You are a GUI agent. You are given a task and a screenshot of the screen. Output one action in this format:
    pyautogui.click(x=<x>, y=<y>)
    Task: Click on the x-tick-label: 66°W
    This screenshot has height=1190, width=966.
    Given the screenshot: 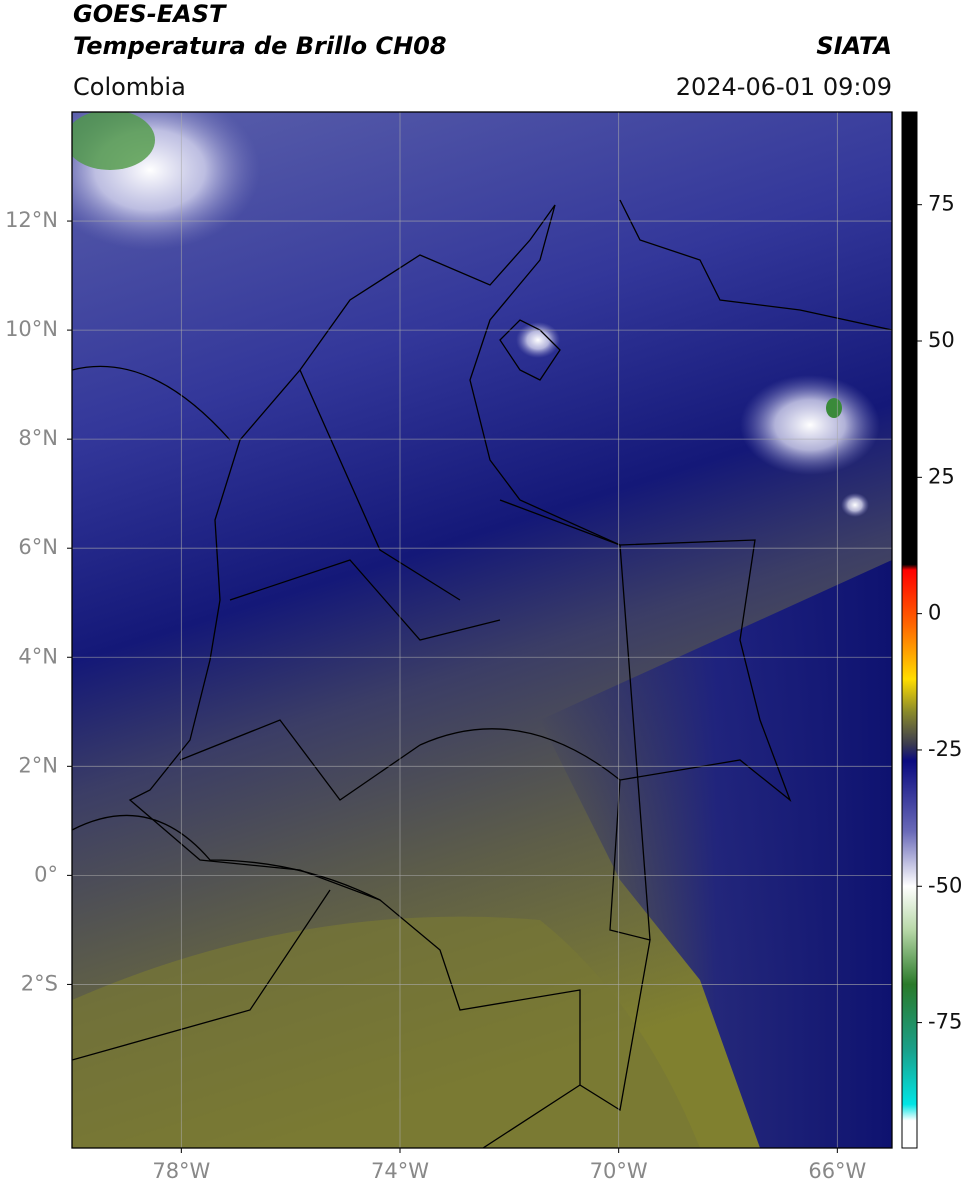 What is the action you would take?
    pyautogui.click(x=837, y=1171)
    